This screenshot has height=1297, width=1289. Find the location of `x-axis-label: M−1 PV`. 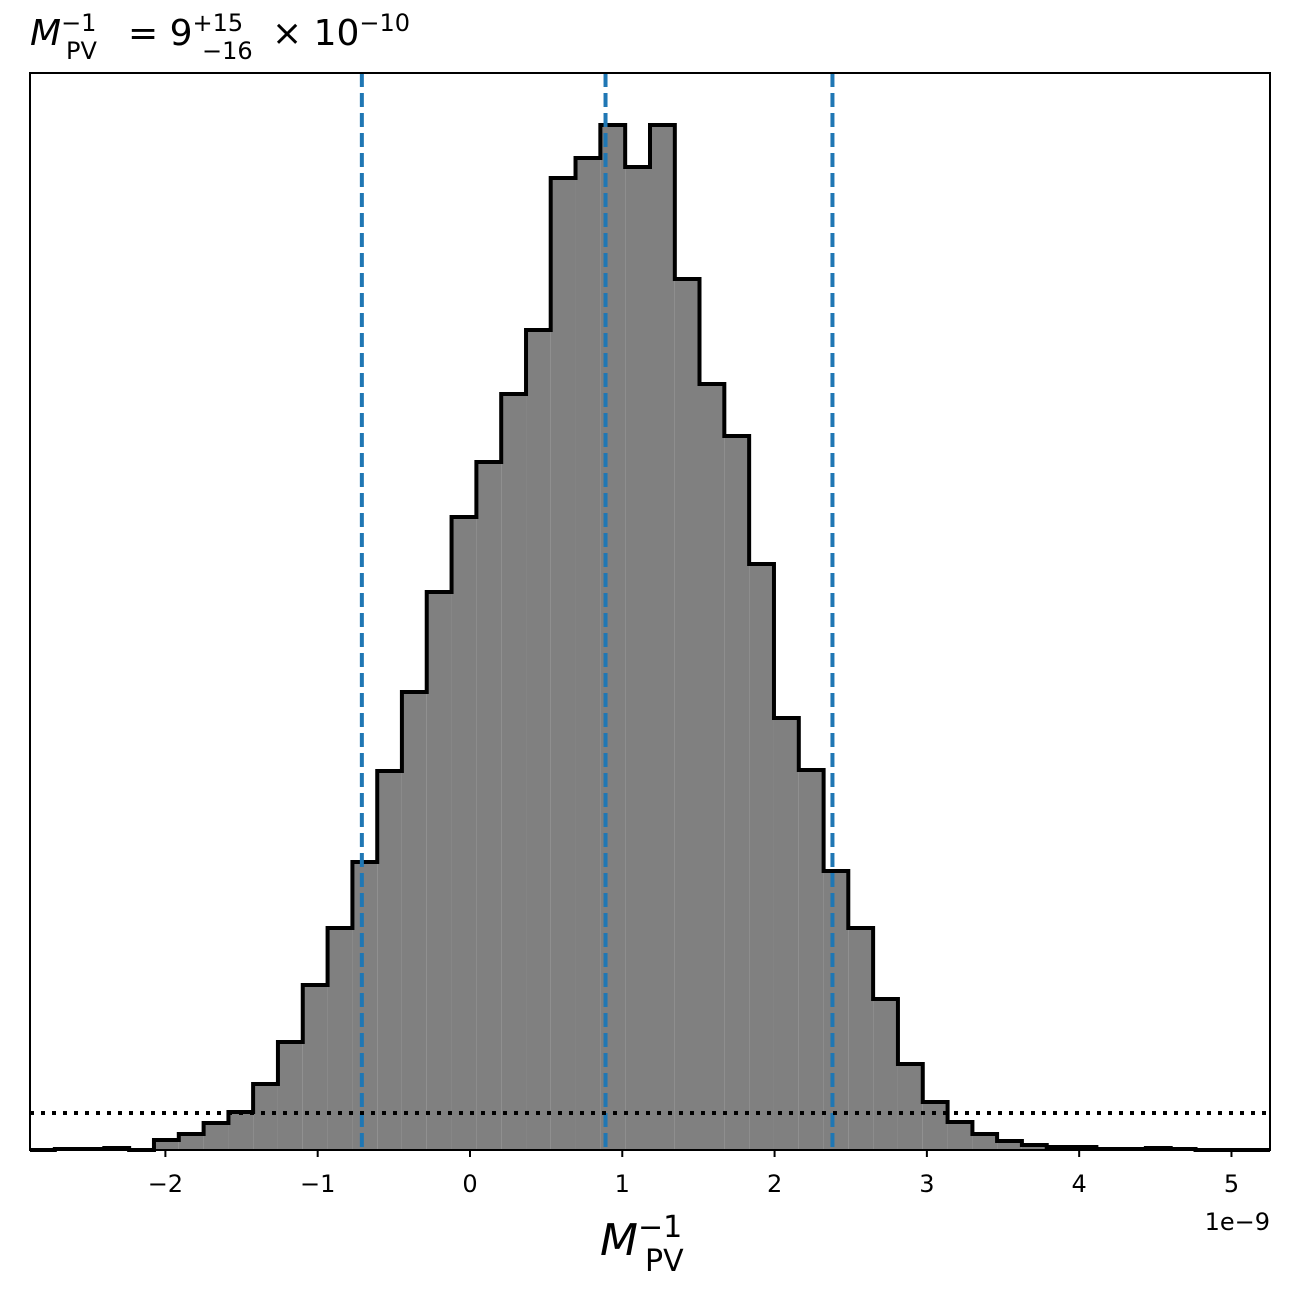

x-axis-label: M−1 PV is located at coordinates (642, 1244).